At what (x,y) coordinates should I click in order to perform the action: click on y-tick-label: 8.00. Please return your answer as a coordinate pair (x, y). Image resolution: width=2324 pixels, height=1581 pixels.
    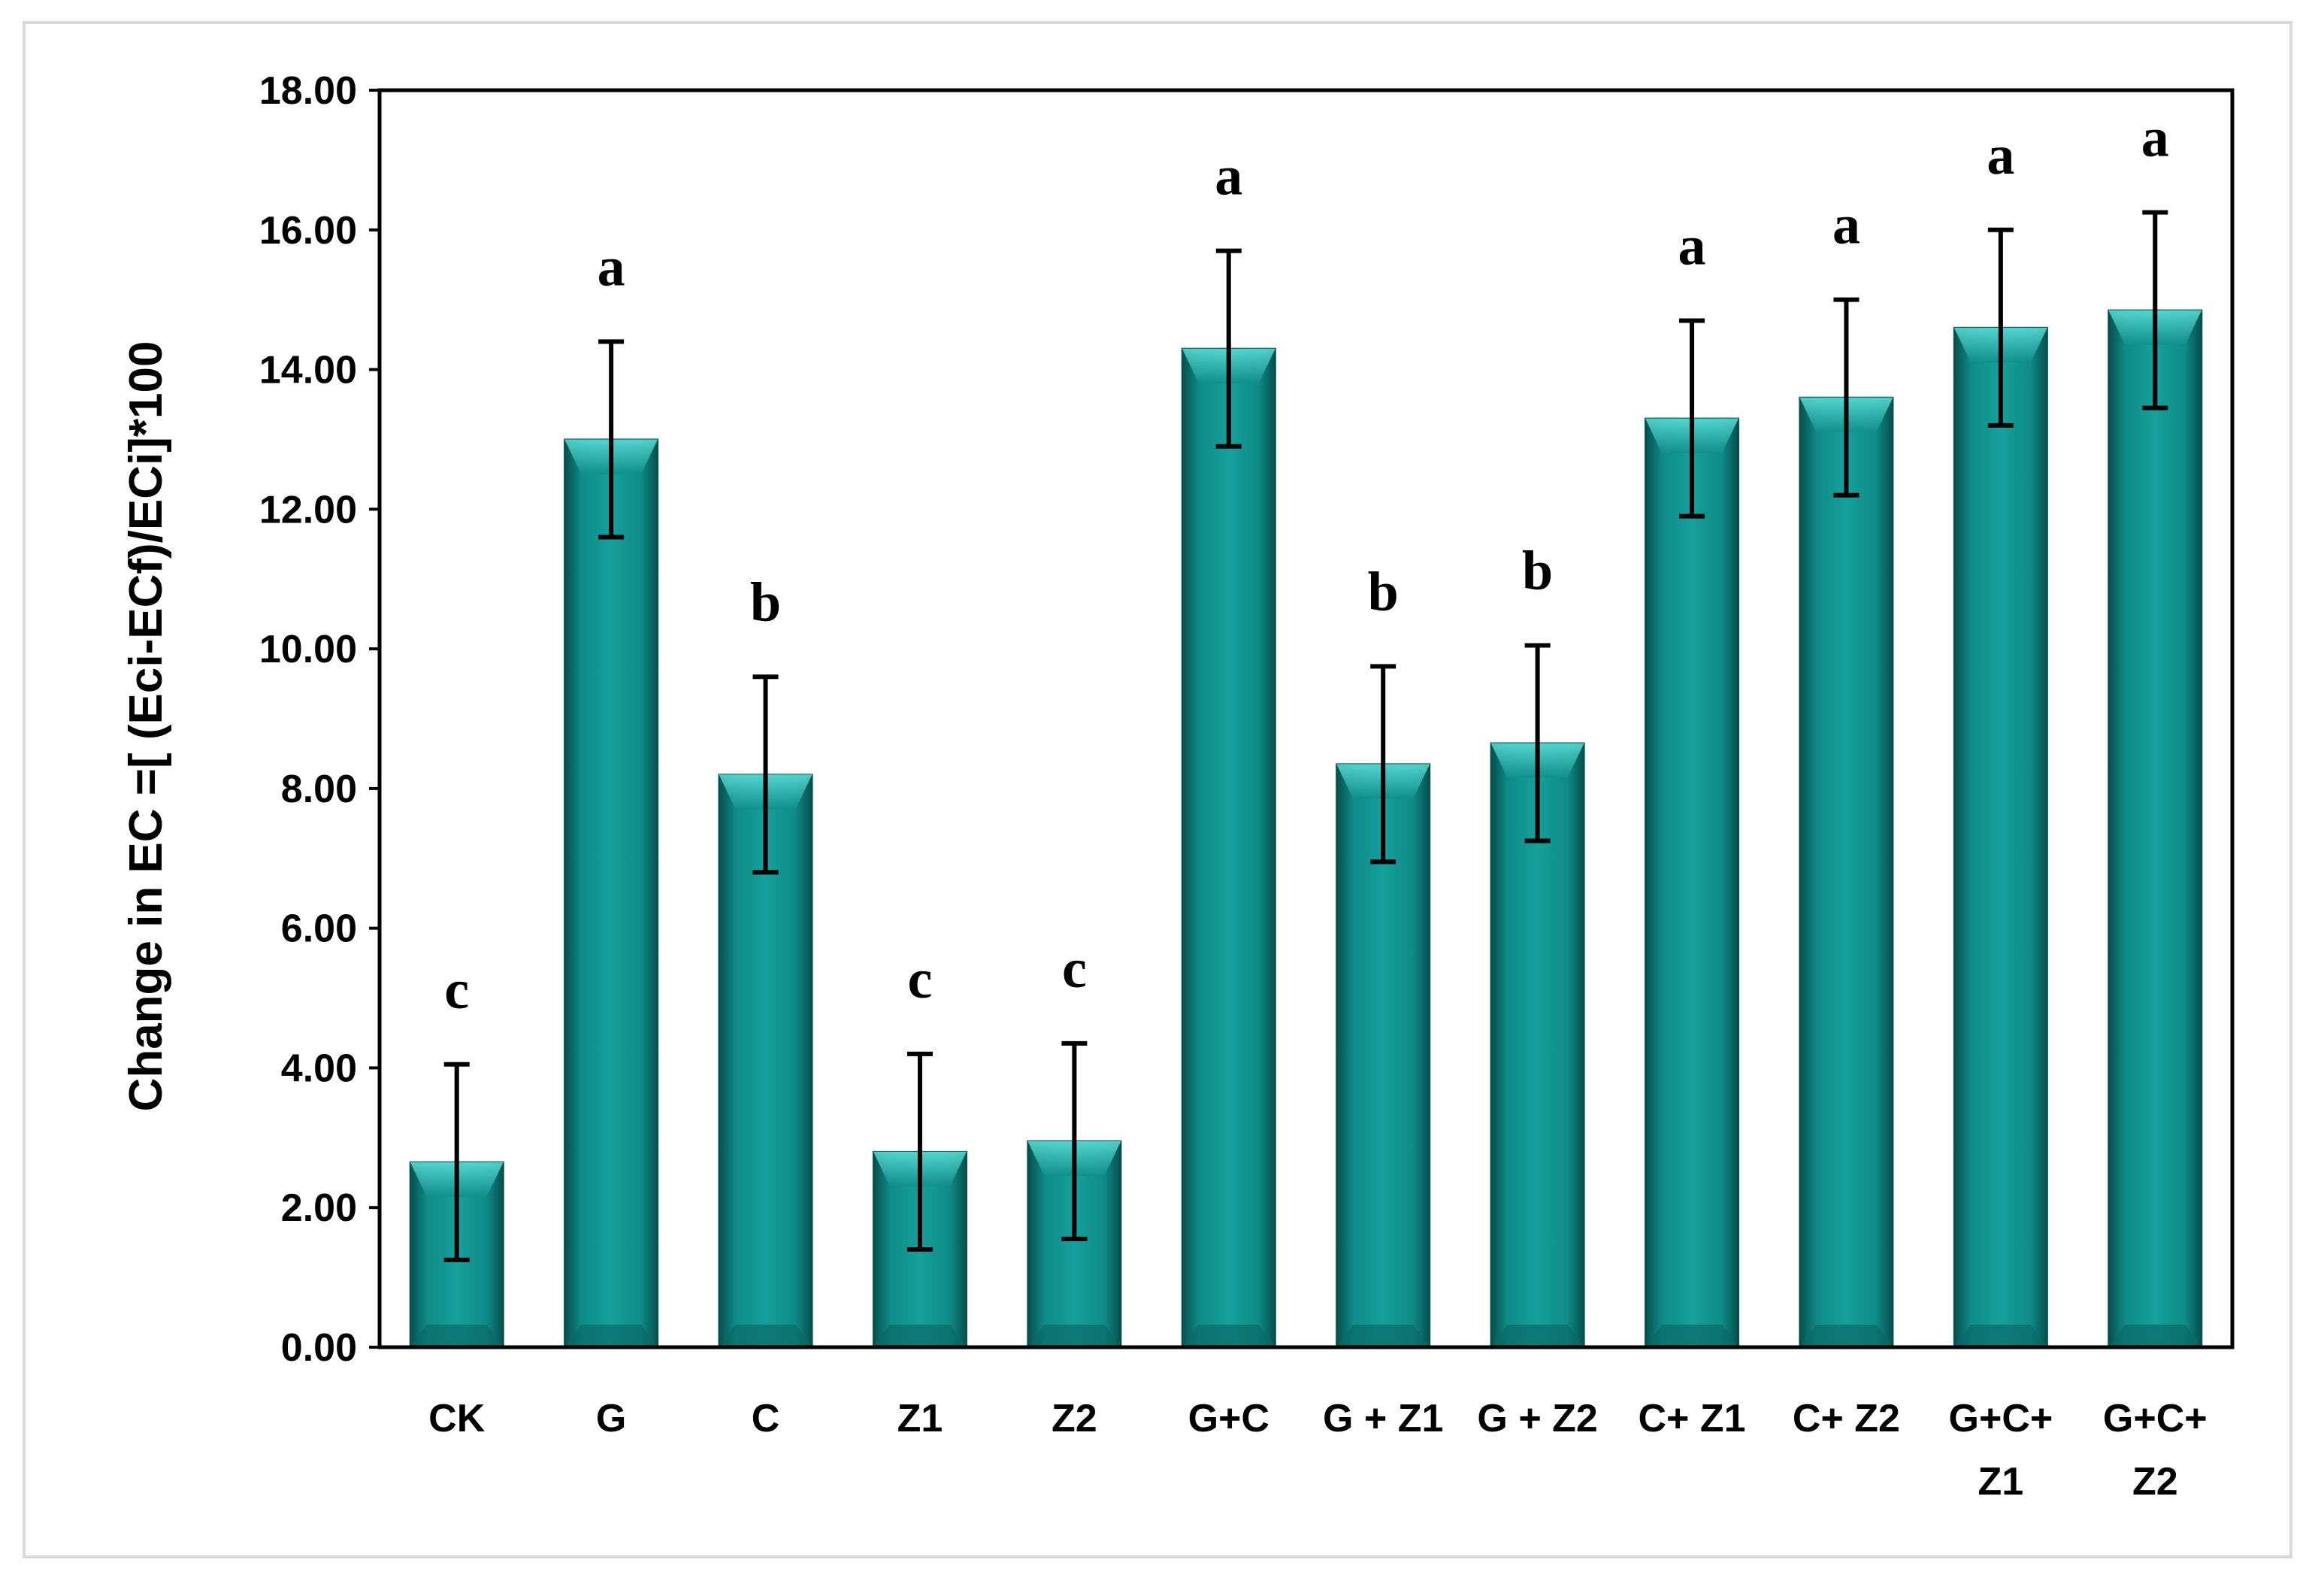
    Looking at the image, I should click on (319, 789).